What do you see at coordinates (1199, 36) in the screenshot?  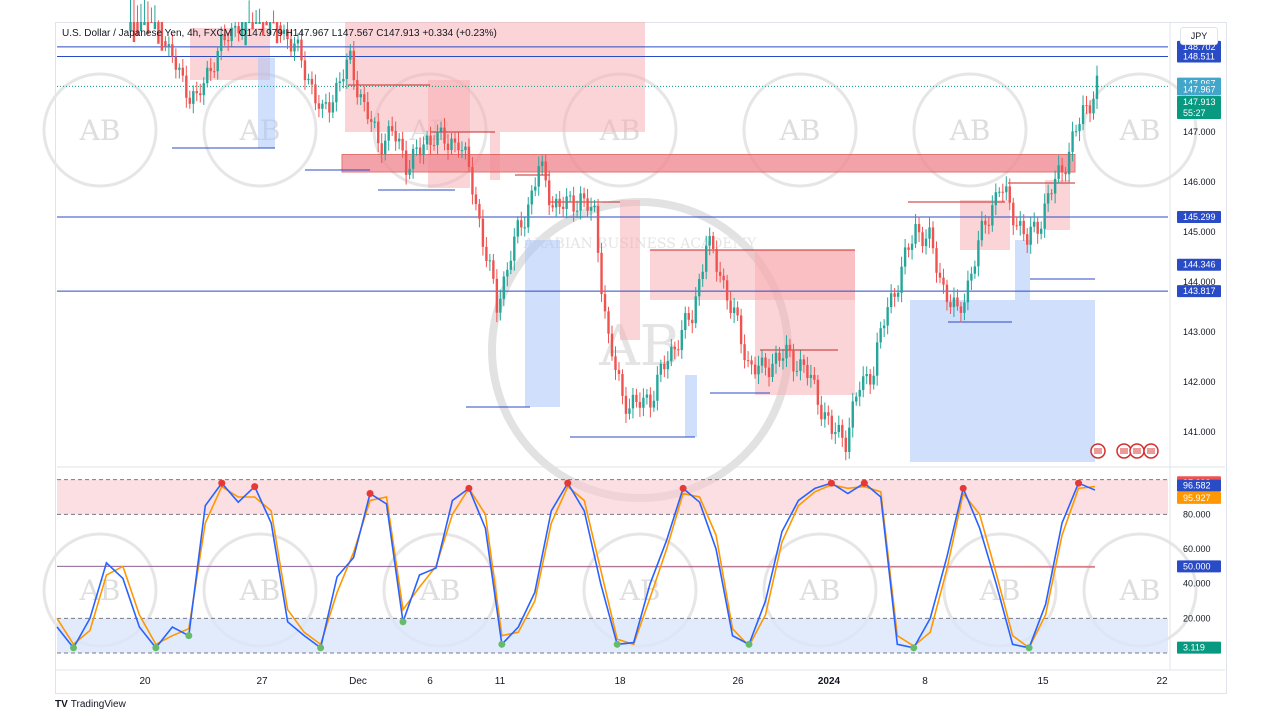 I see `currency-button: JPY` at bounding box center [1199, 36].